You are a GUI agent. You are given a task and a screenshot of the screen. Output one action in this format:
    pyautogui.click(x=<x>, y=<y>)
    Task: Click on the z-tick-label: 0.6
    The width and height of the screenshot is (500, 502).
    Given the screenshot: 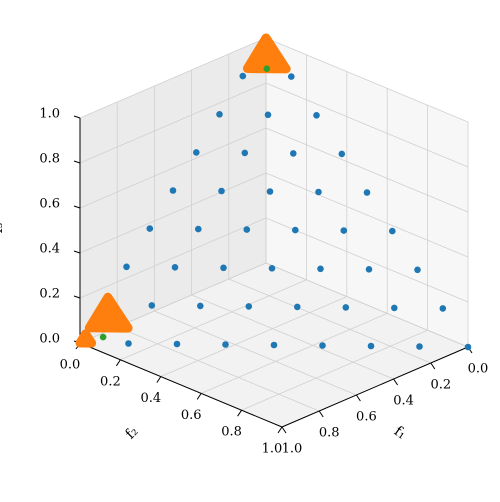 What is the action you would take?
    pyautogui.click(x=49, y=204)
    